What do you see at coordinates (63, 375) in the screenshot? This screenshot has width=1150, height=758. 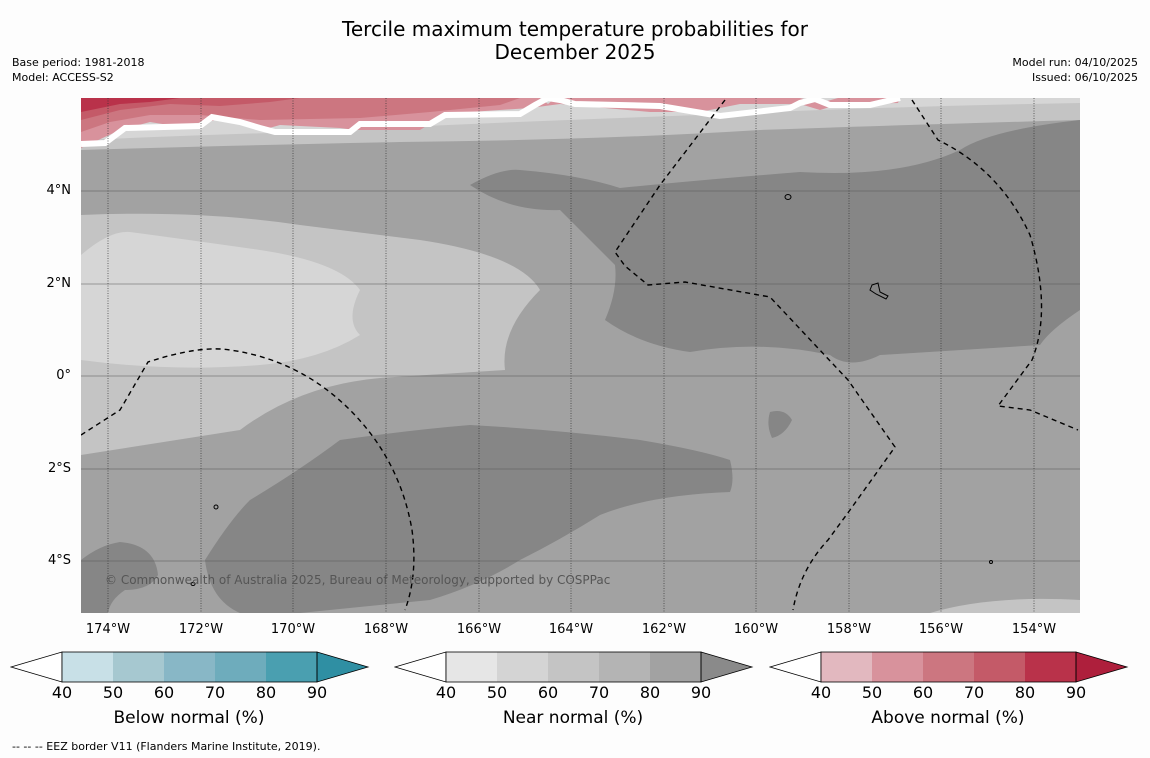 I see `lat-label-0: 0°` at bounding box center [63, 375].